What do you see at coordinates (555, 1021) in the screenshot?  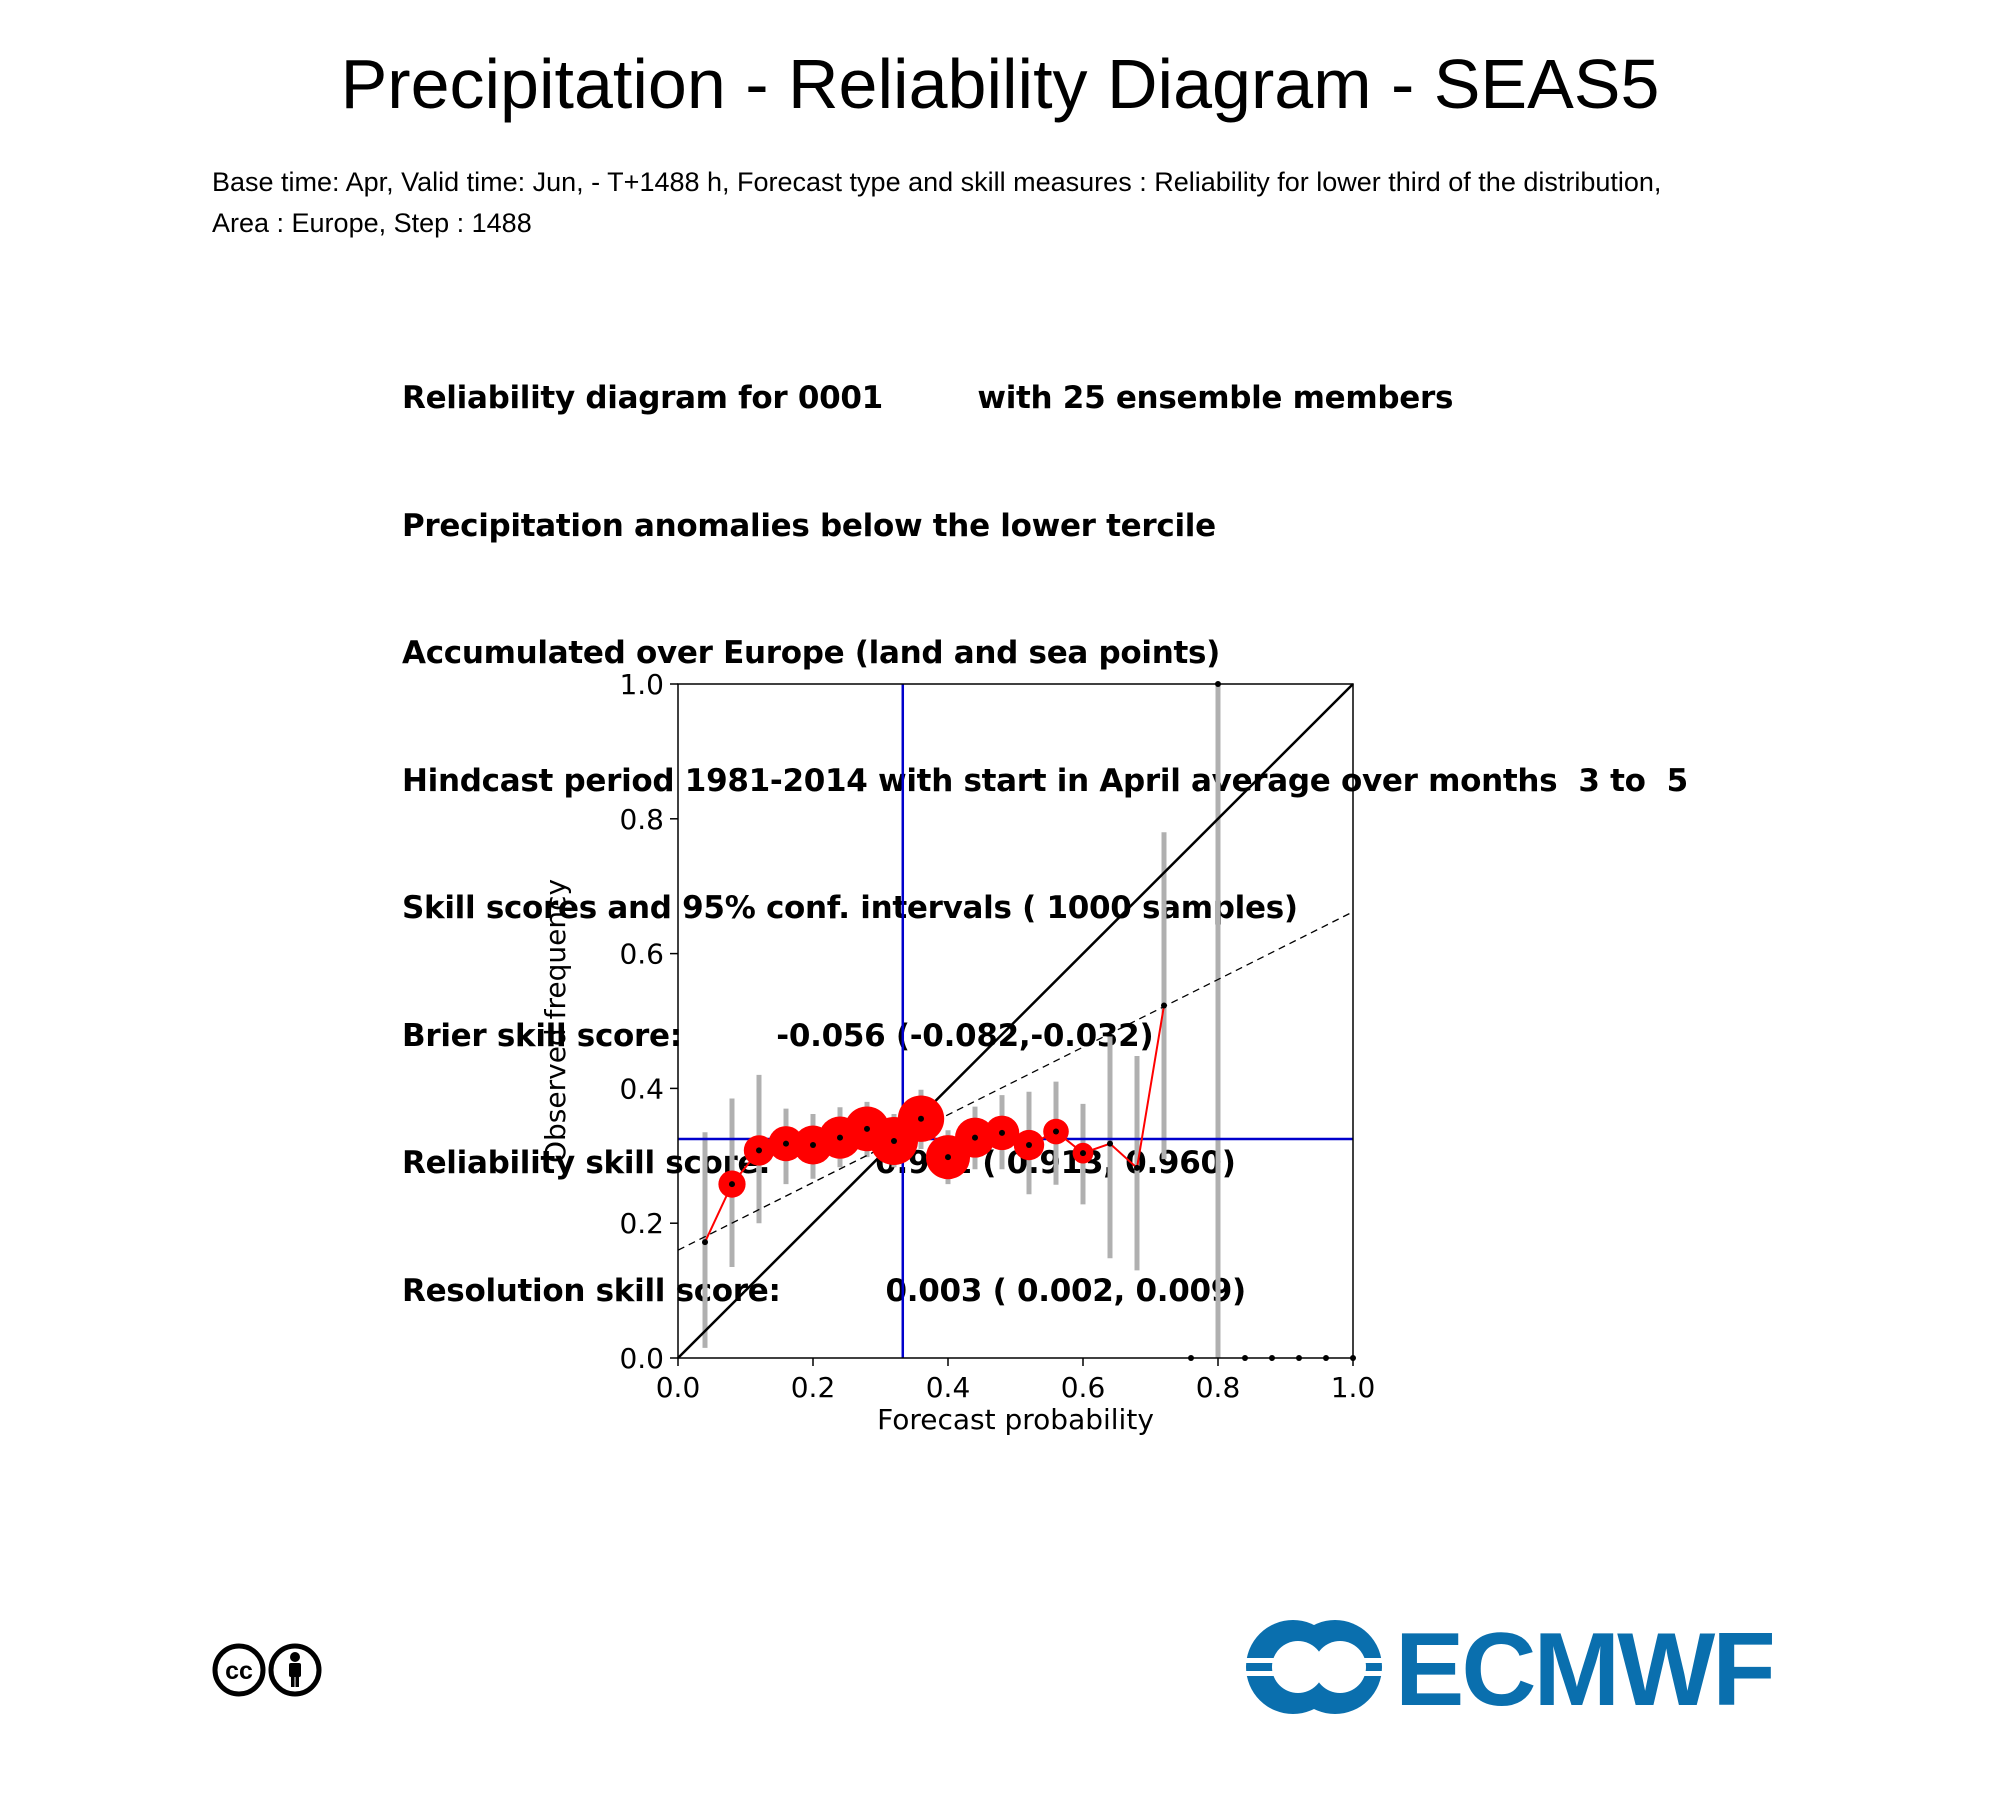 I see `y-axis-label: Observed frequency` at bounding box center [555, 1021].